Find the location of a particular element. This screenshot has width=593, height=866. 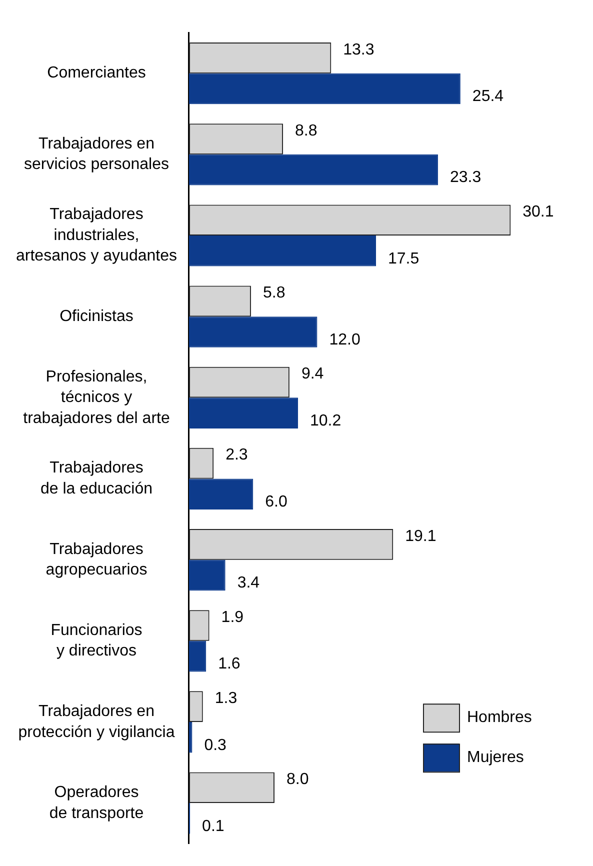

data-label: 1.6 is located at coordinates (229, 664).